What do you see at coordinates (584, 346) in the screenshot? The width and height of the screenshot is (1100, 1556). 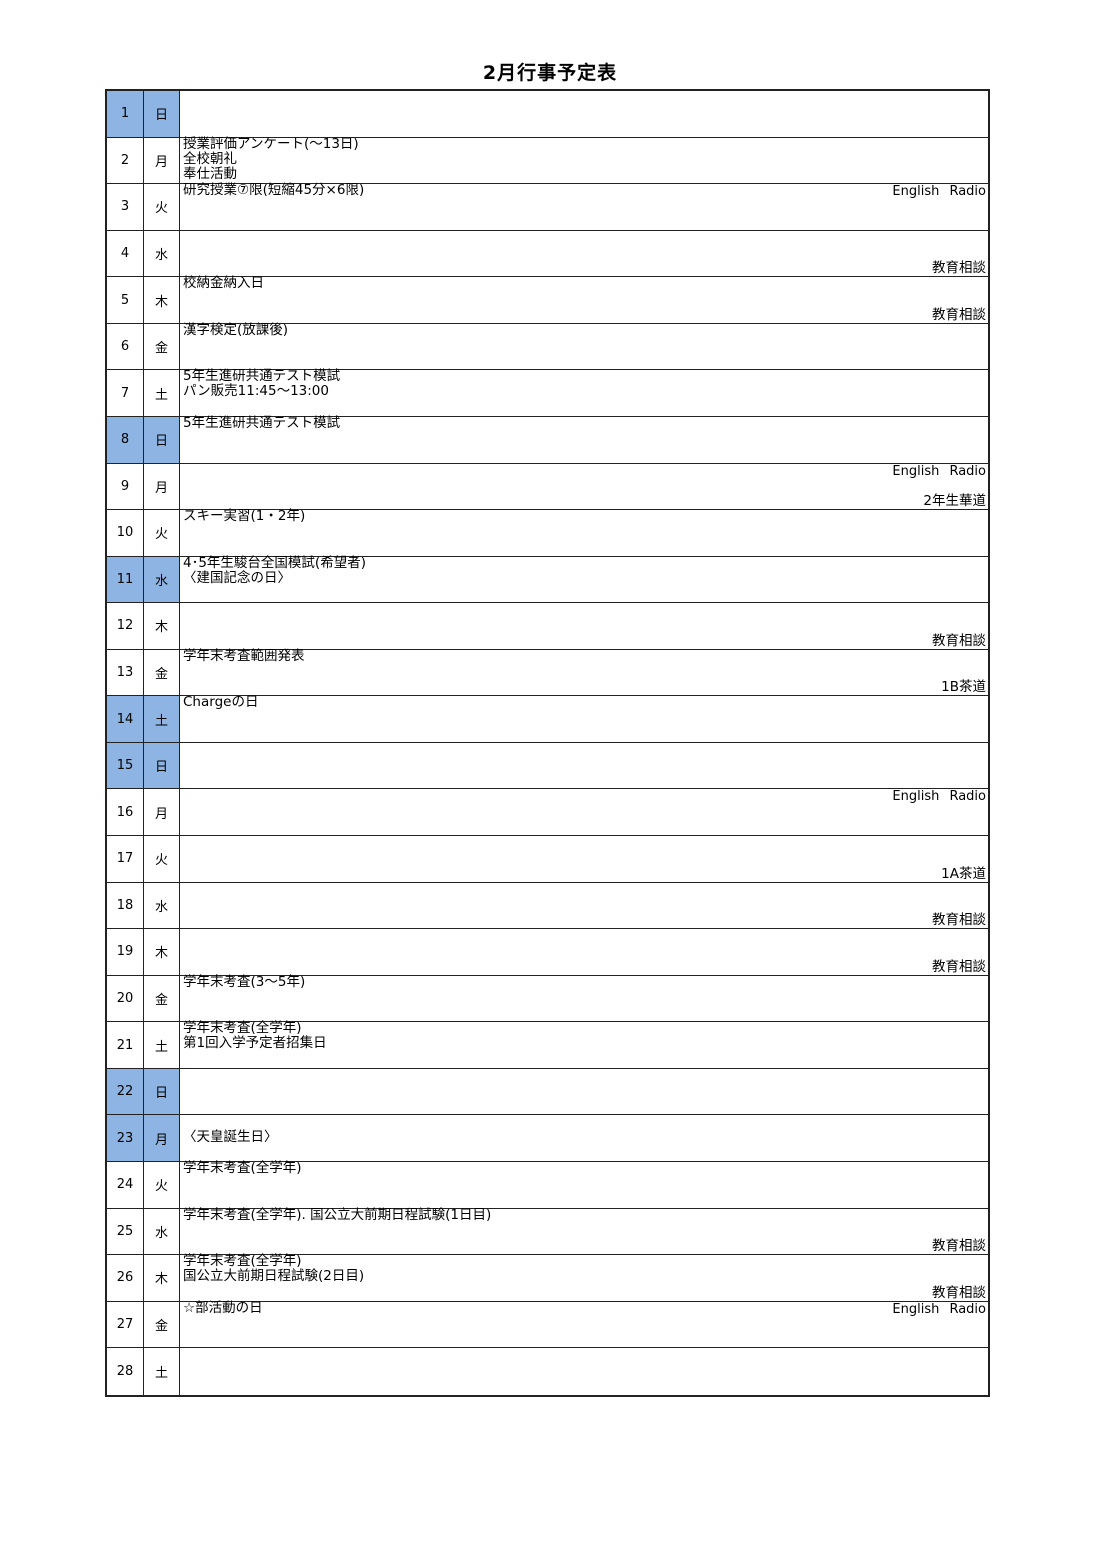 I see `events-cell: 漢字検定(放課後)` at bounding box center [584, 346].